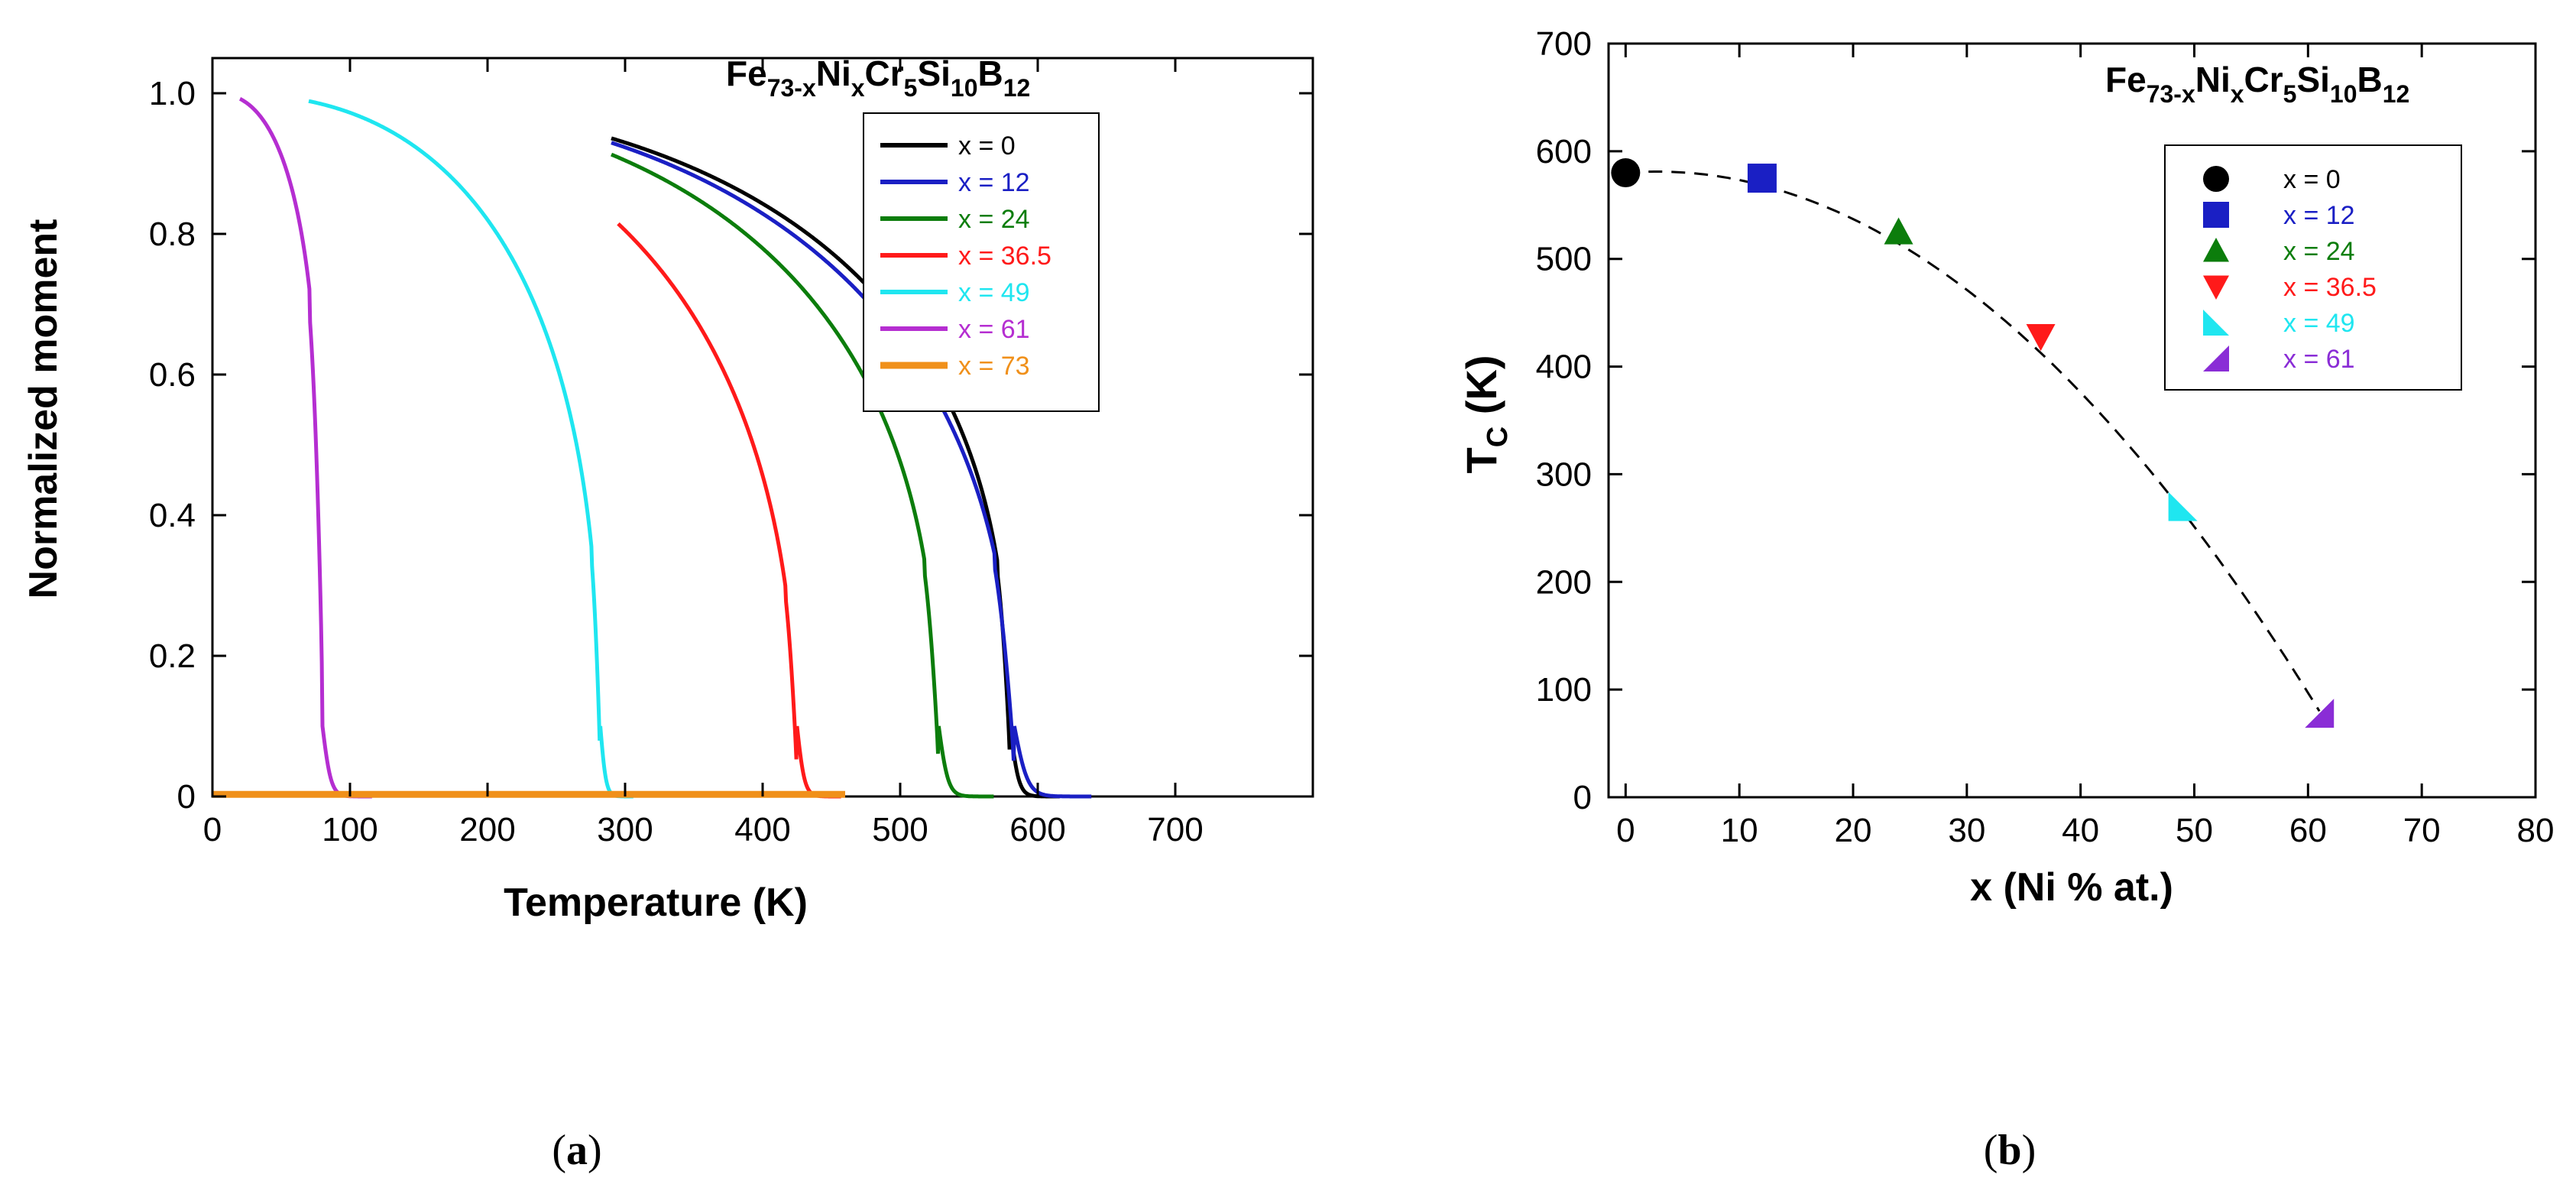 This screenshot has height=1197, width=2576. I want to click on y-tick-label: 0.8, so click(173, 234).